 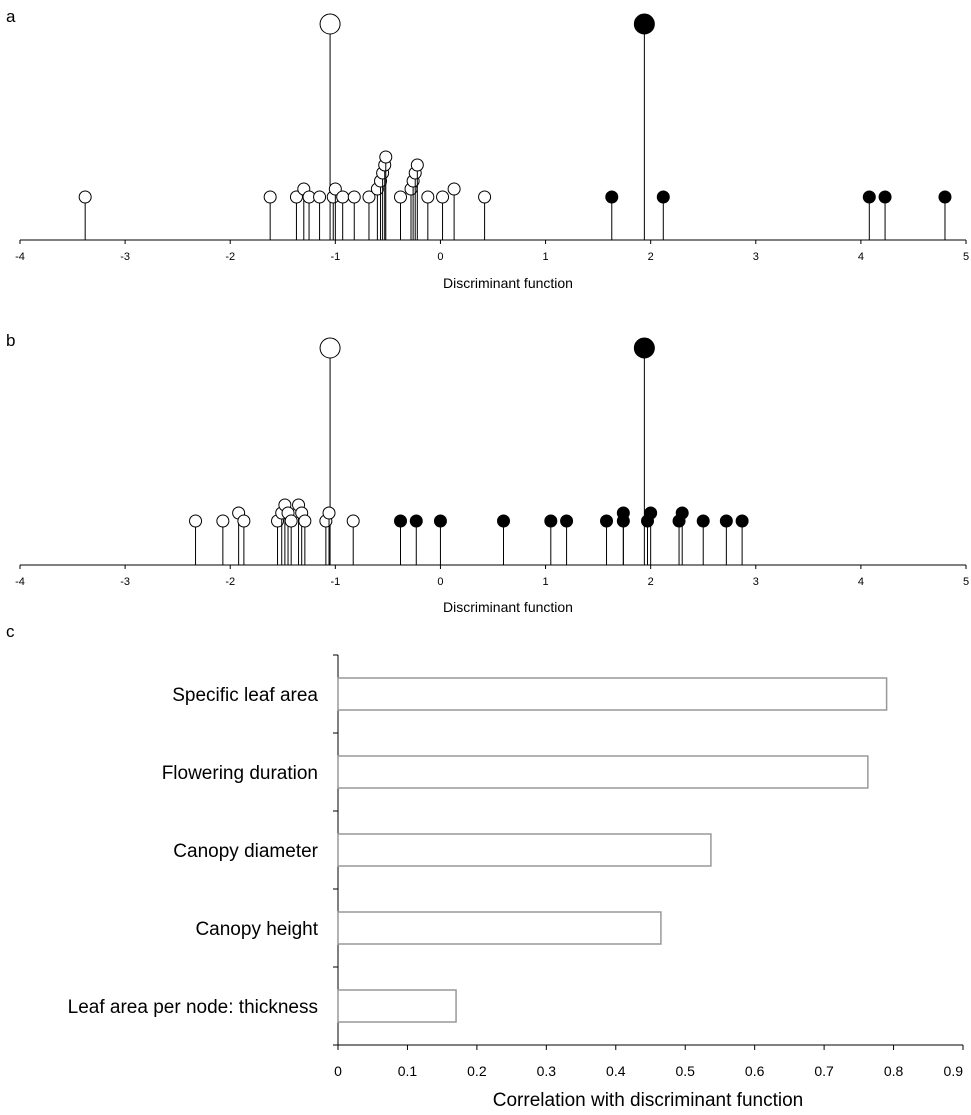 What do you see at coordinates (408, 1071) in the screenshot?
I see `panel-c-x-tick-label: 0.1` at bounding box center [408, 1071].